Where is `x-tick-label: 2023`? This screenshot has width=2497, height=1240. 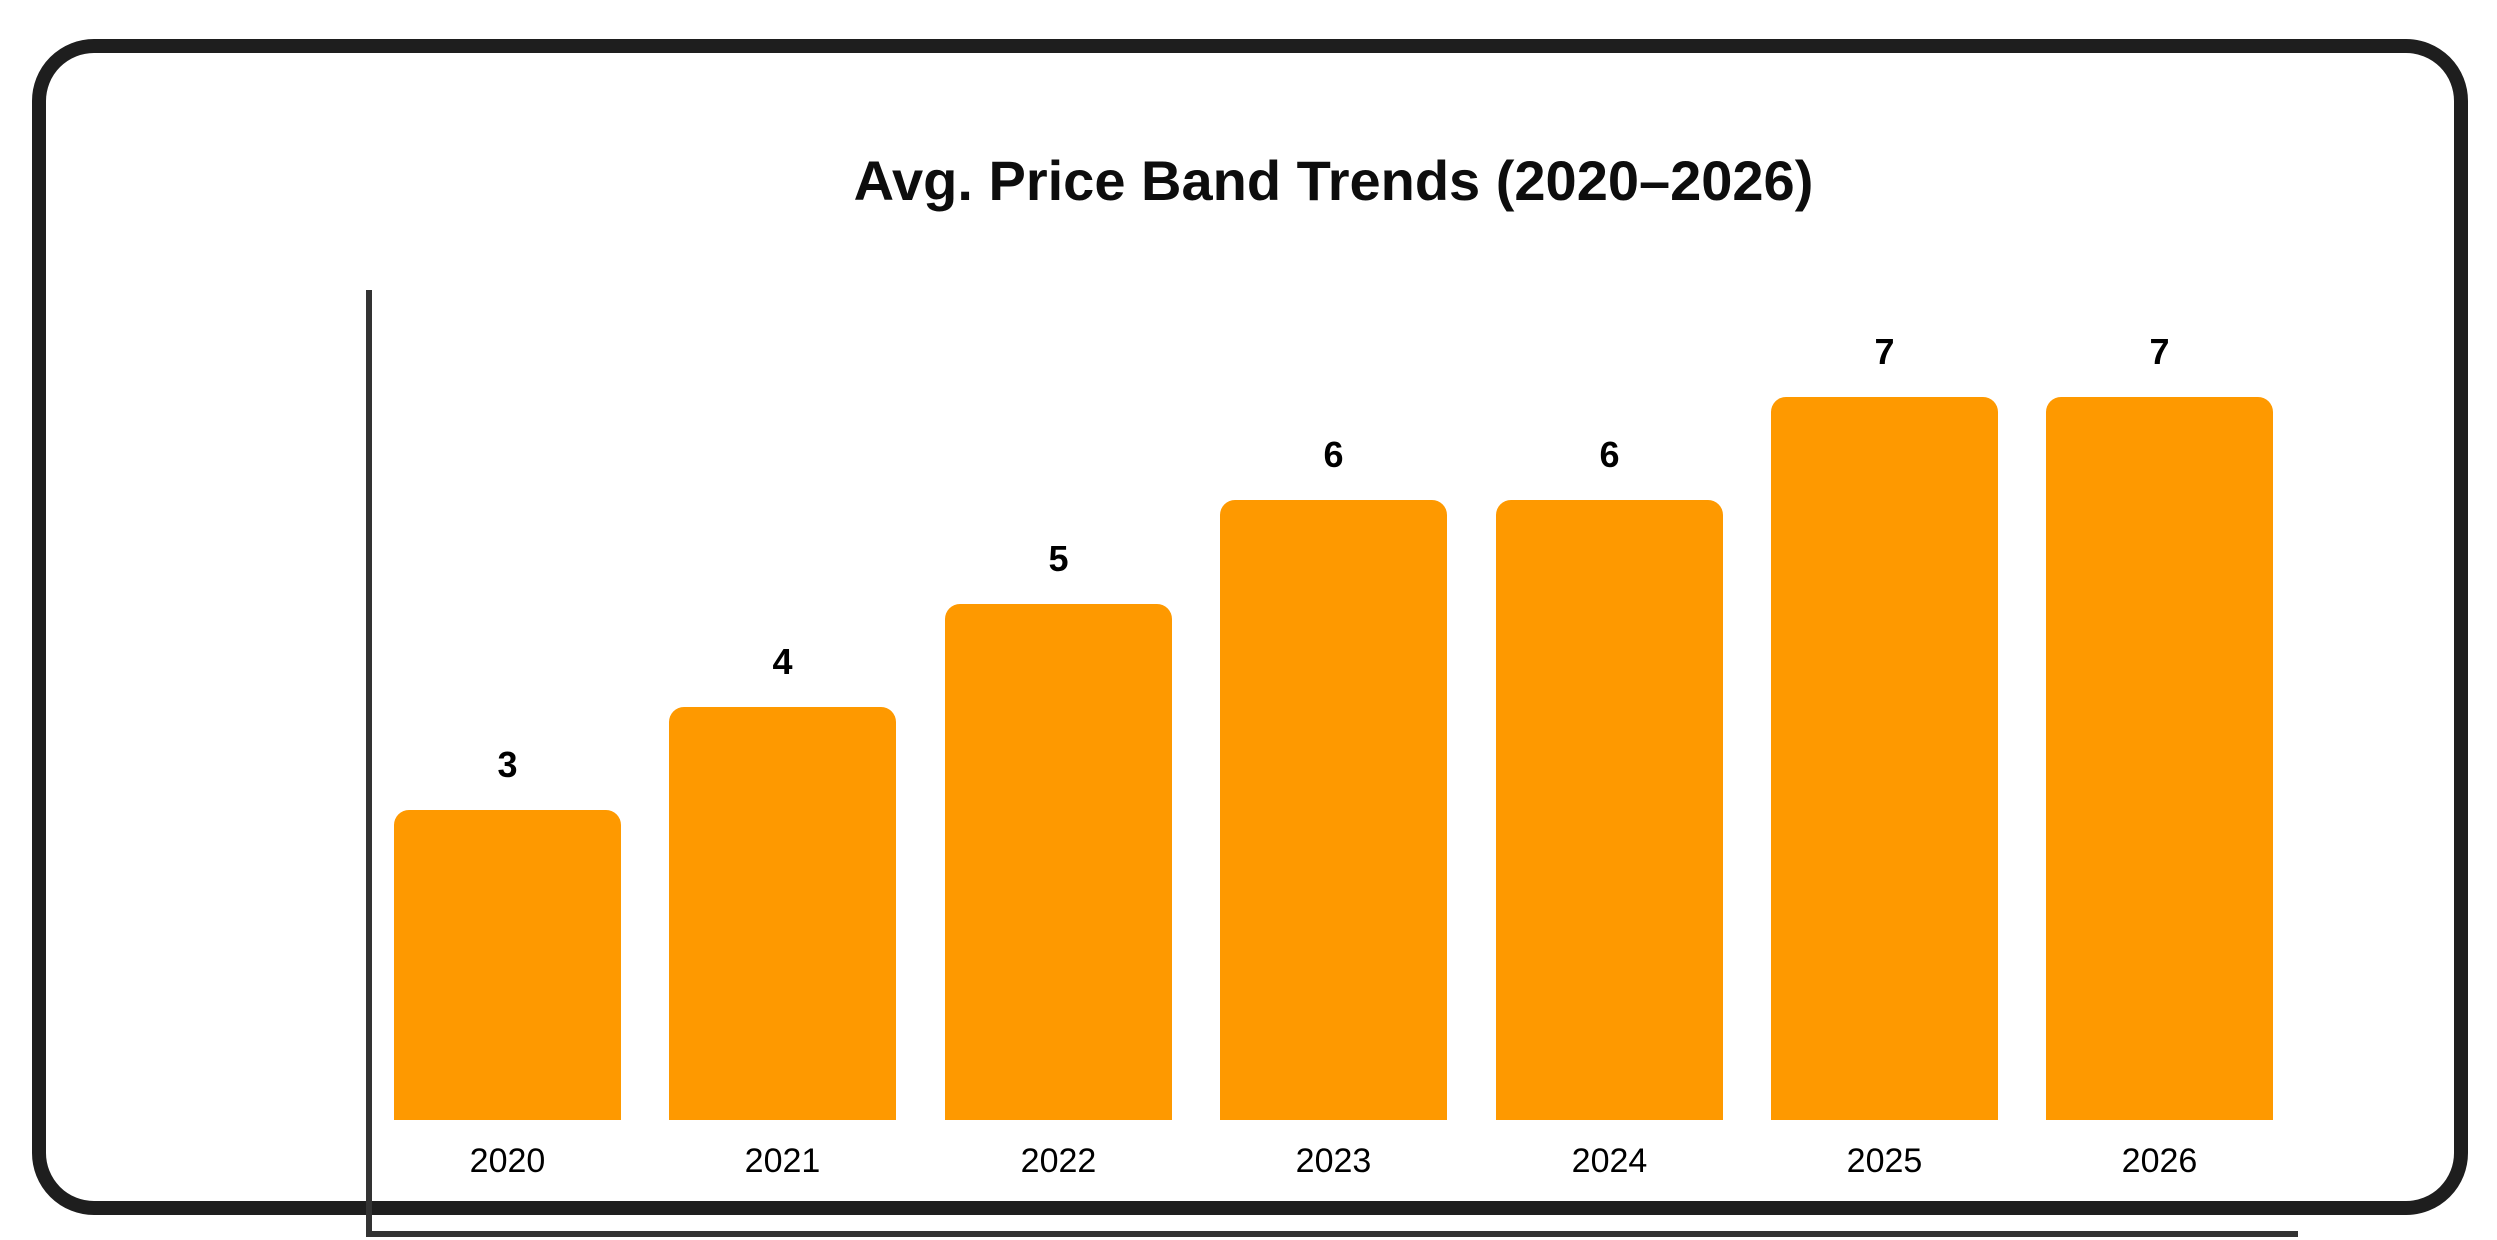
x-tick-label: 2023 is located at coordinates (1333, 1161).